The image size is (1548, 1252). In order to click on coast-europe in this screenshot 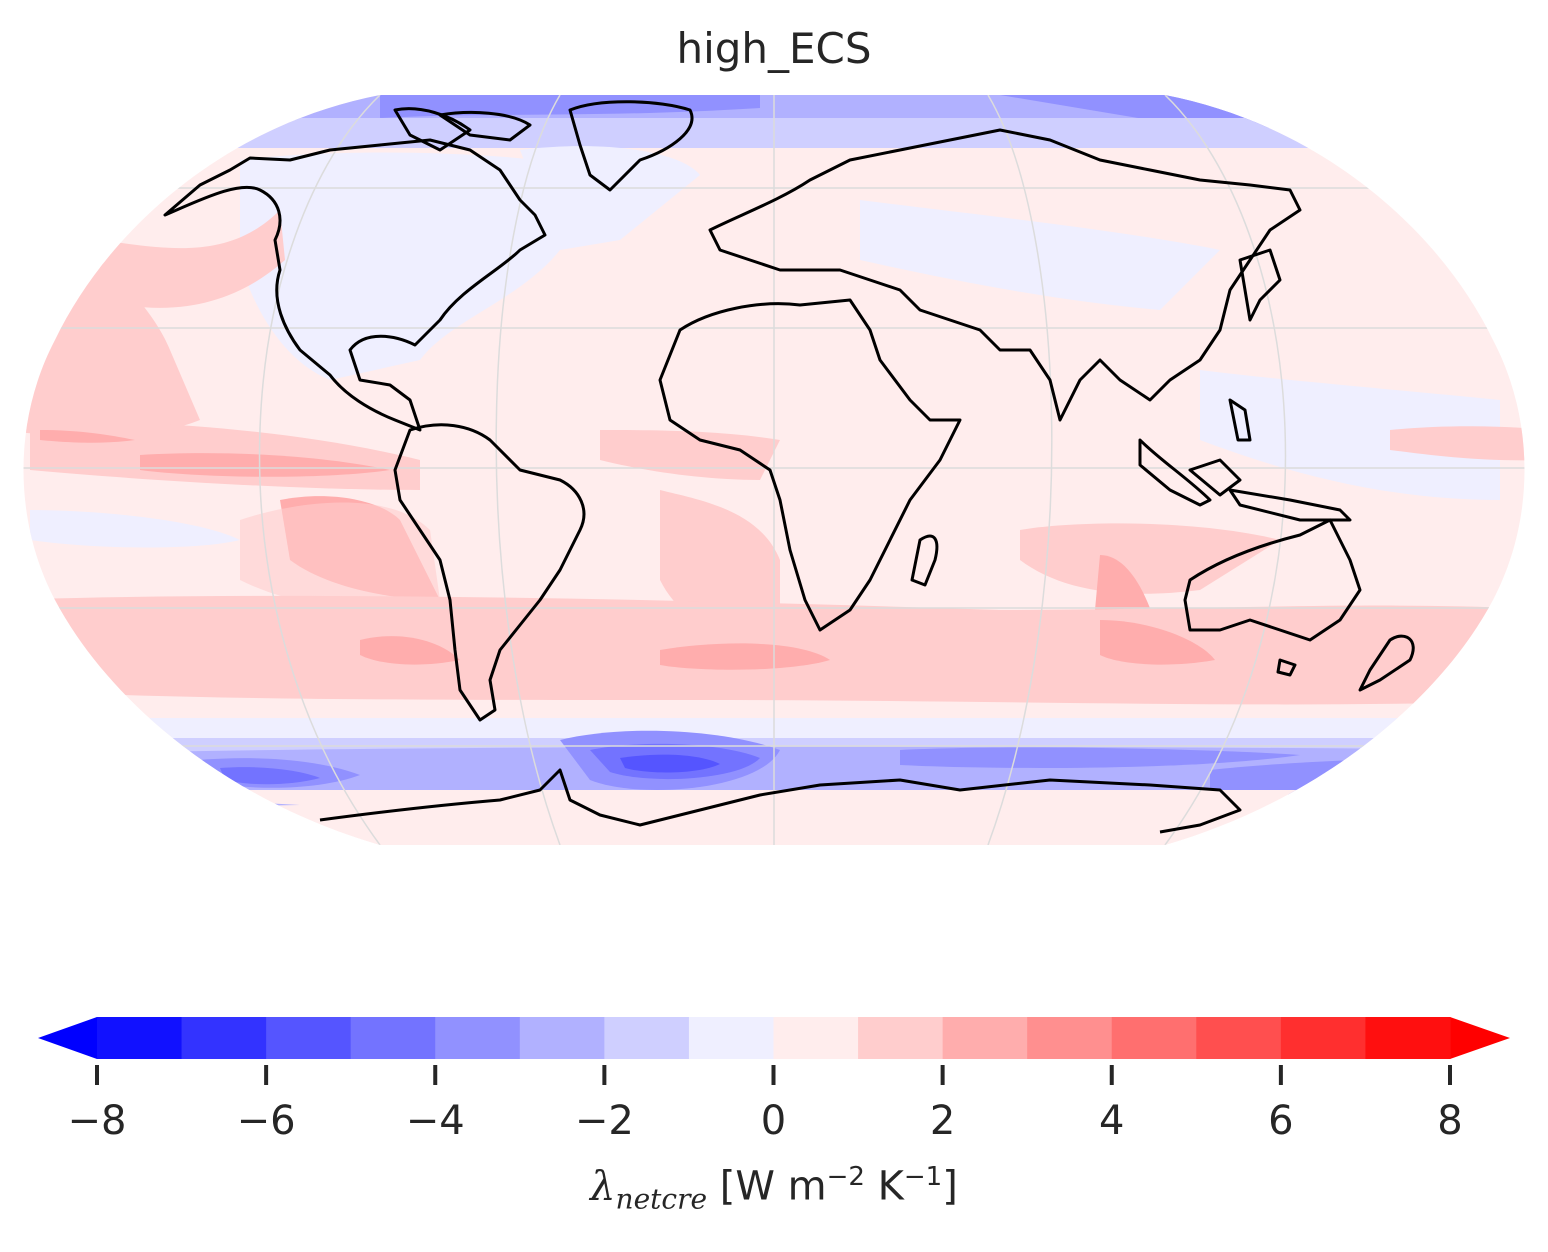, I will do `click(1005, 275)`.